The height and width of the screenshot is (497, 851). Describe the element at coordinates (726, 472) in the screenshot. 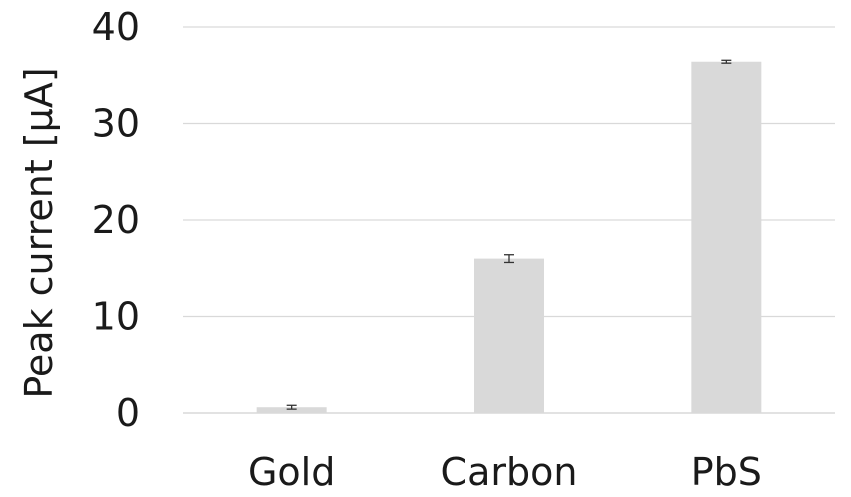

I see `x-category-label-pbs: PbS` at that location.